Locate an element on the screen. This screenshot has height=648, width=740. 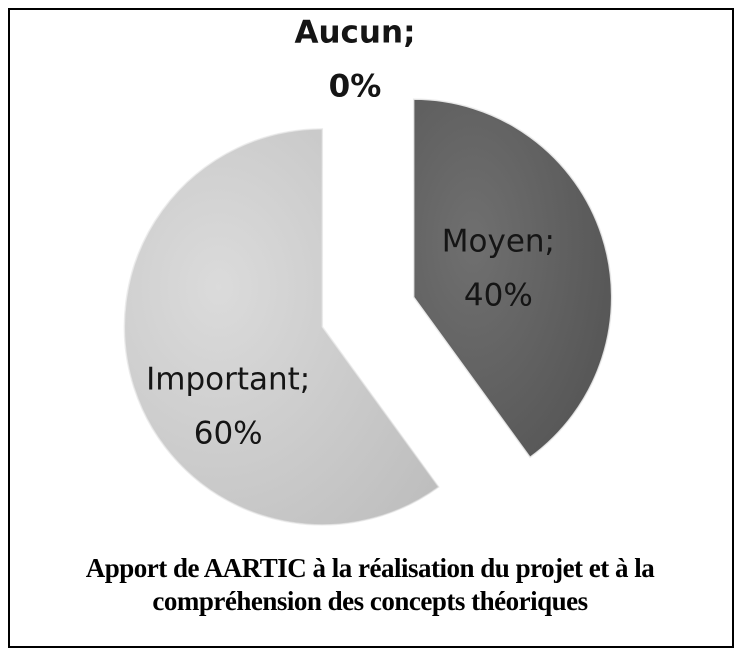
label-value: 40% is located at coordinates (498, 295).